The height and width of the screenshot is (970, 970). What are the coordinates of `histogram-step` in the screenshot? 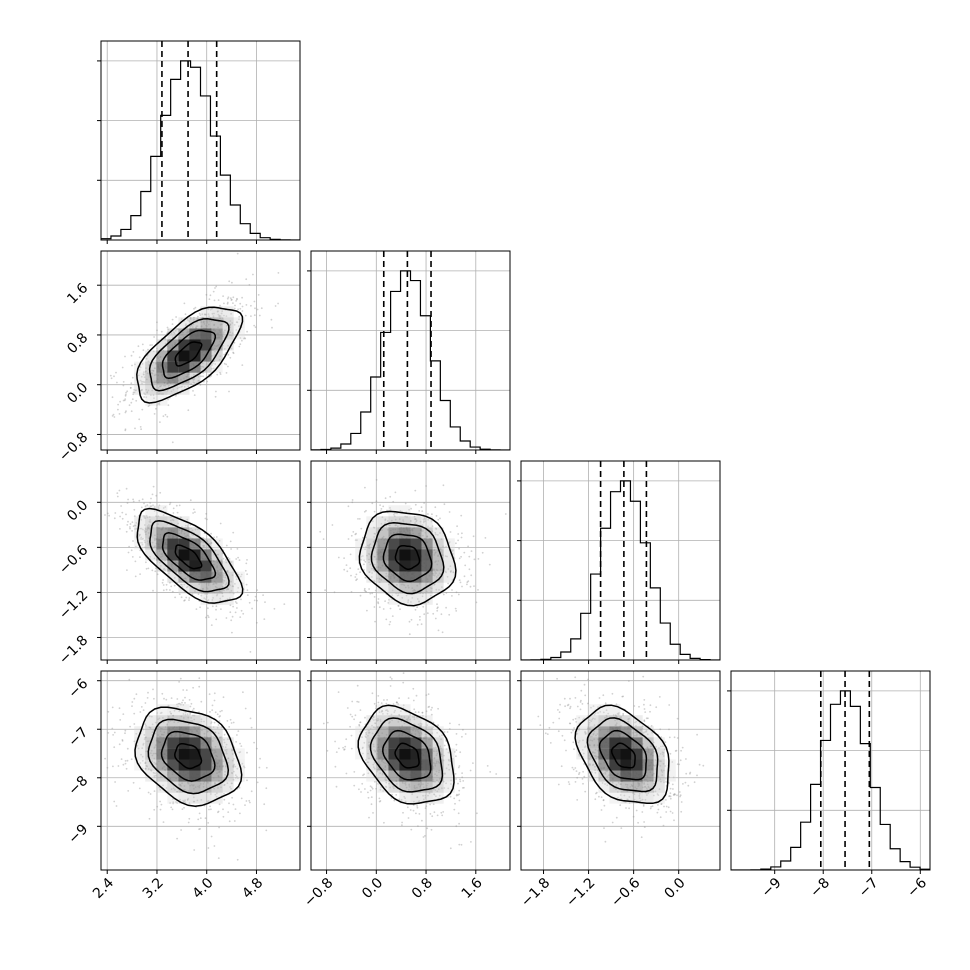 It's located at (200, 150).